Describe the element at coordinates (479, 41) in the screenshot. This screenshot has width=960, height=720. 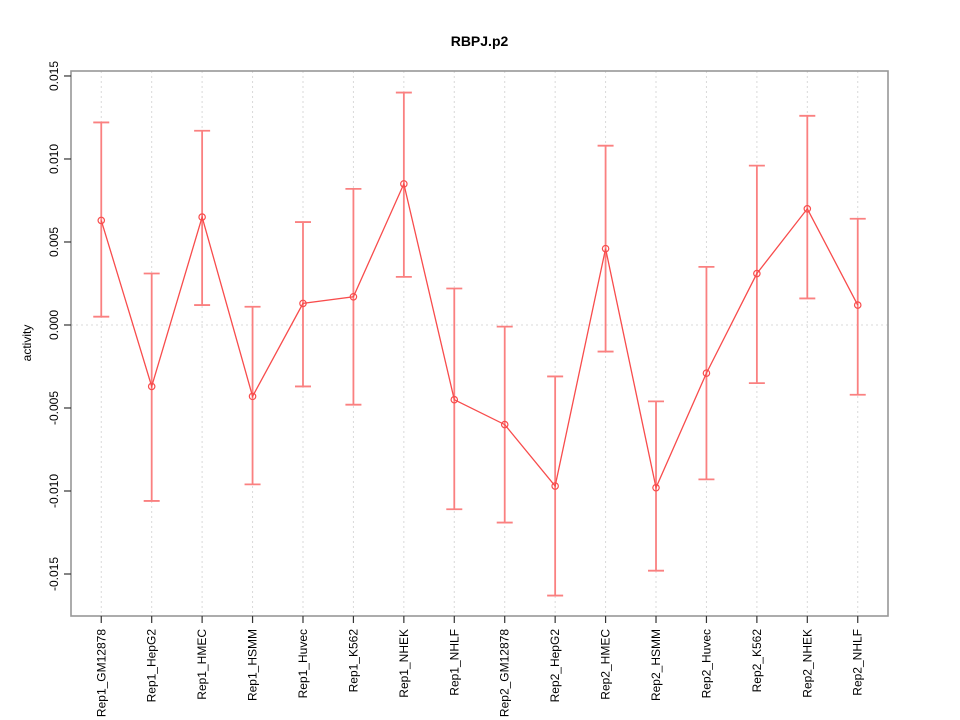
I see `chart-title: RBPJ.p2` at that location.